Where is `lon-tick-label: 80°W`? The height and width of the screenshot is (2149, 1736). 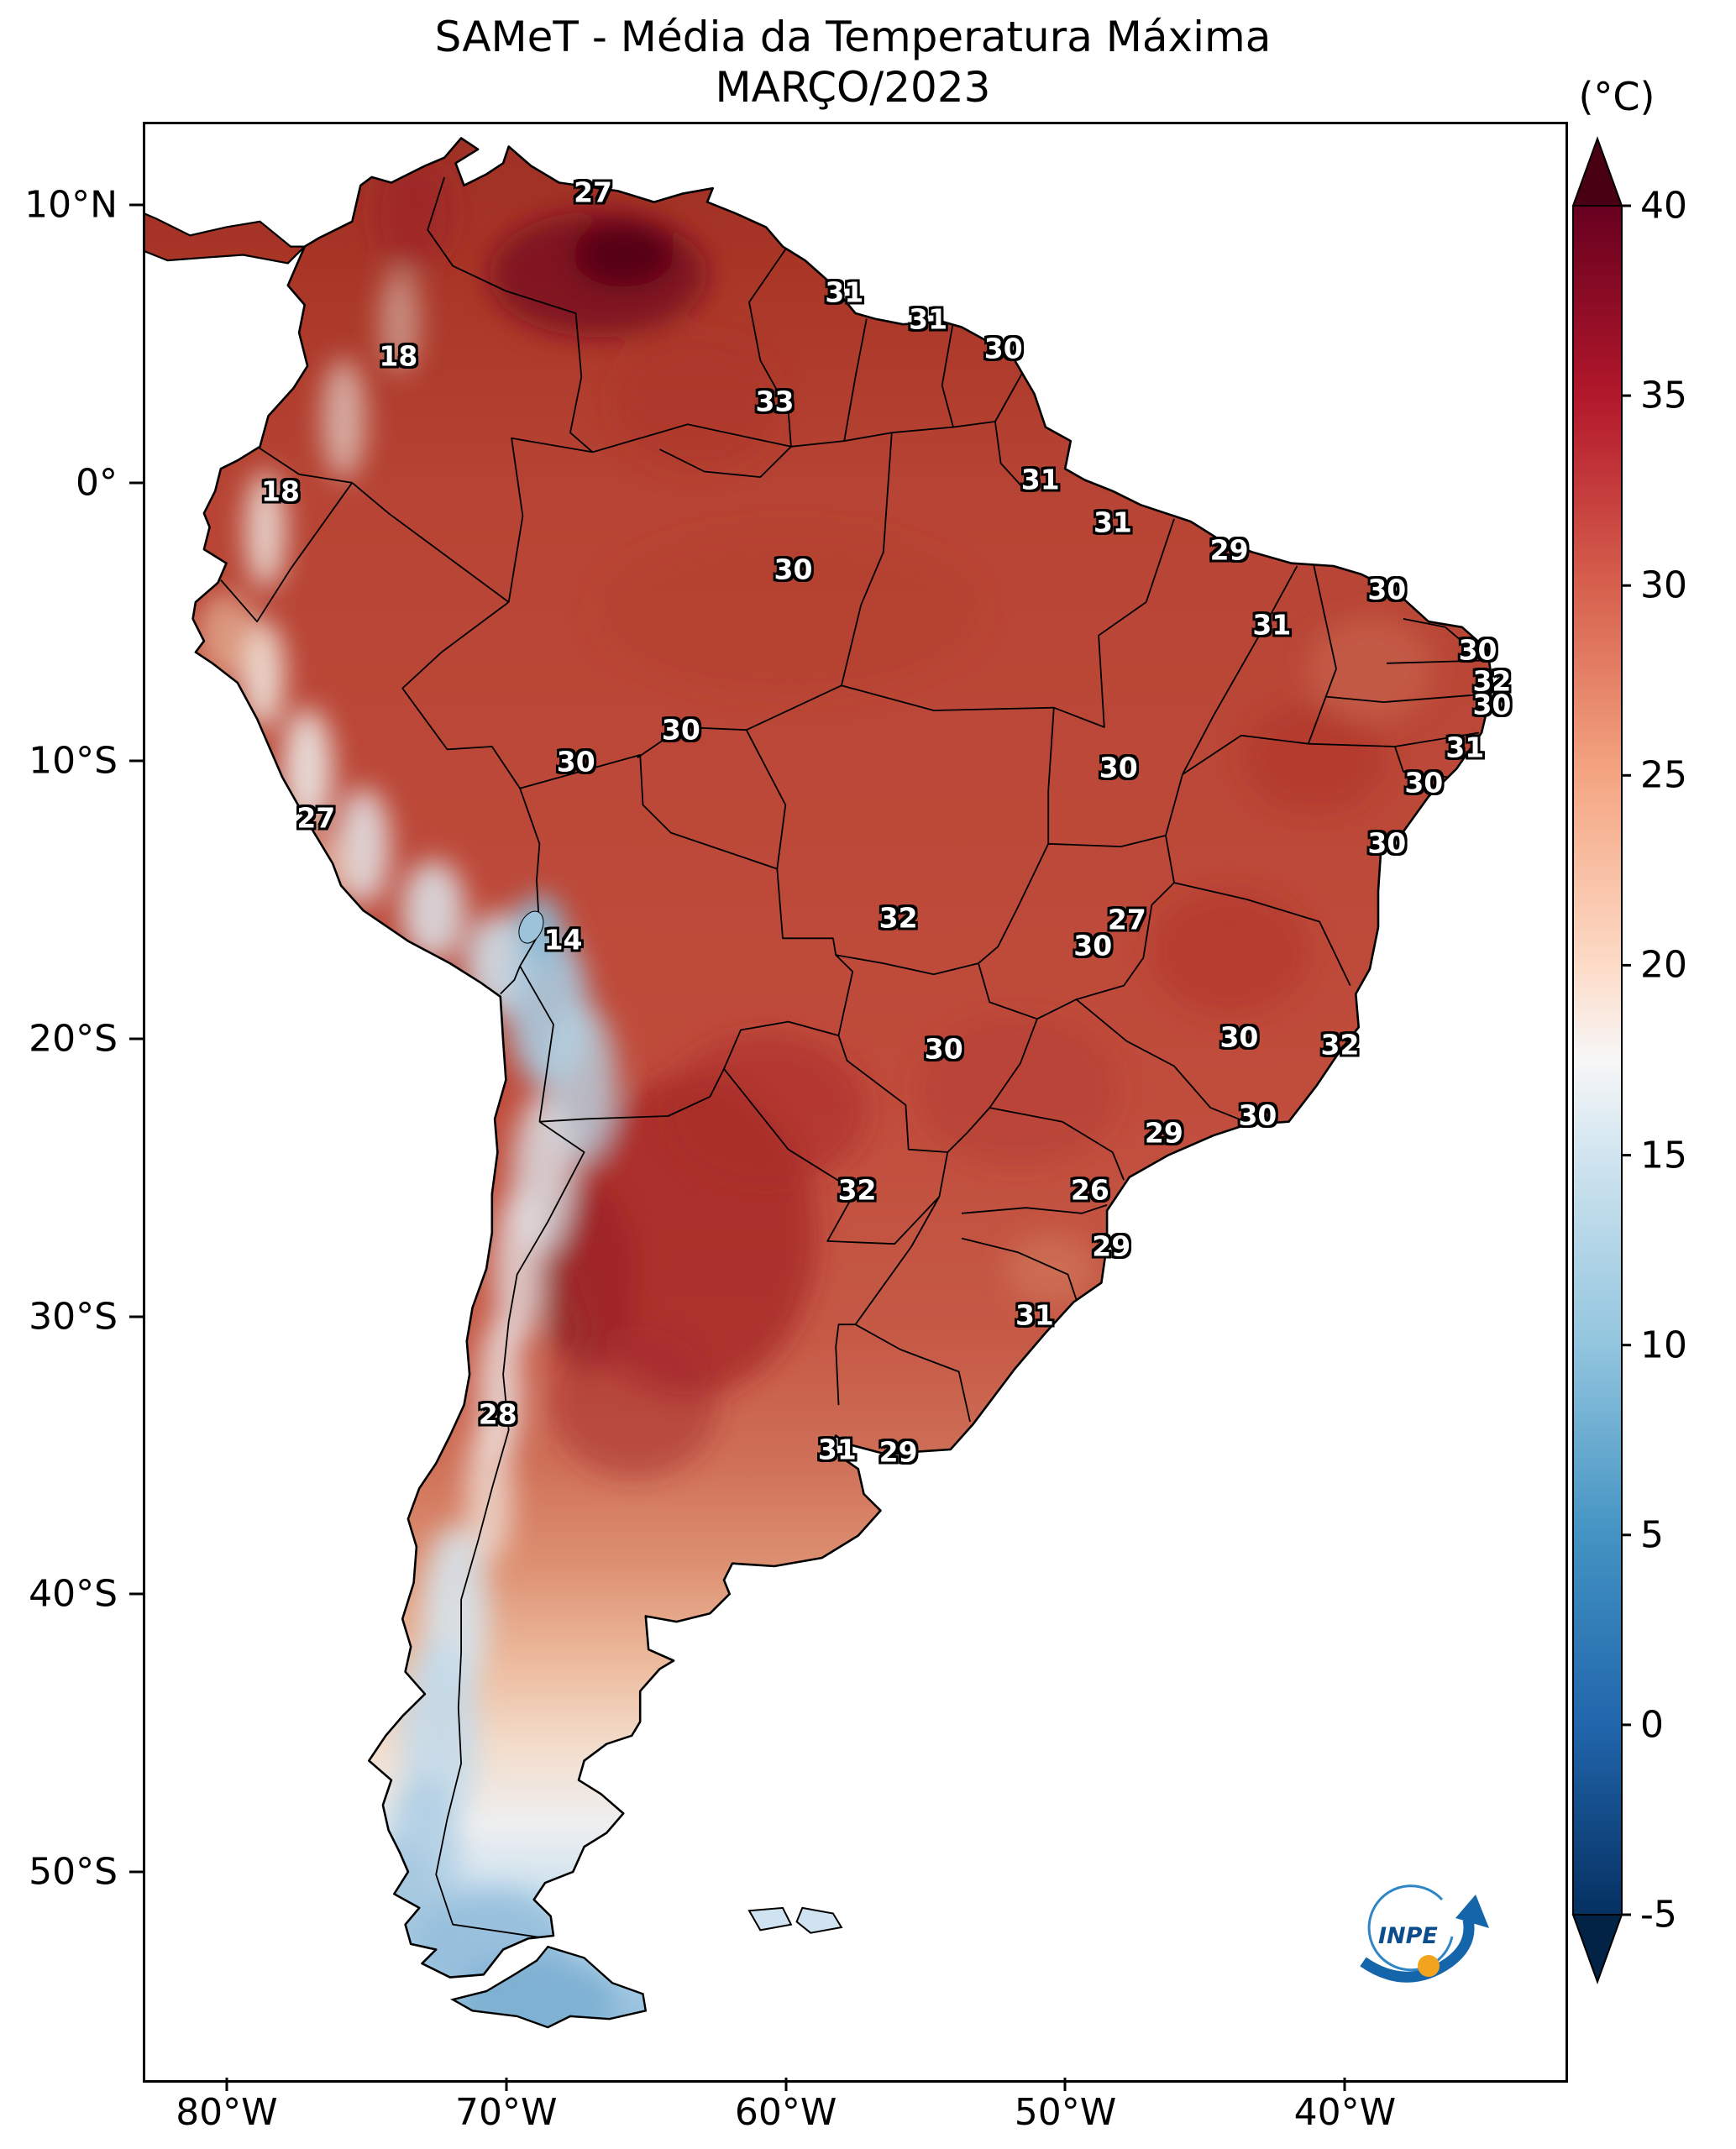
lon-tick-label: 80°W is located at coordinates (227, 2112).